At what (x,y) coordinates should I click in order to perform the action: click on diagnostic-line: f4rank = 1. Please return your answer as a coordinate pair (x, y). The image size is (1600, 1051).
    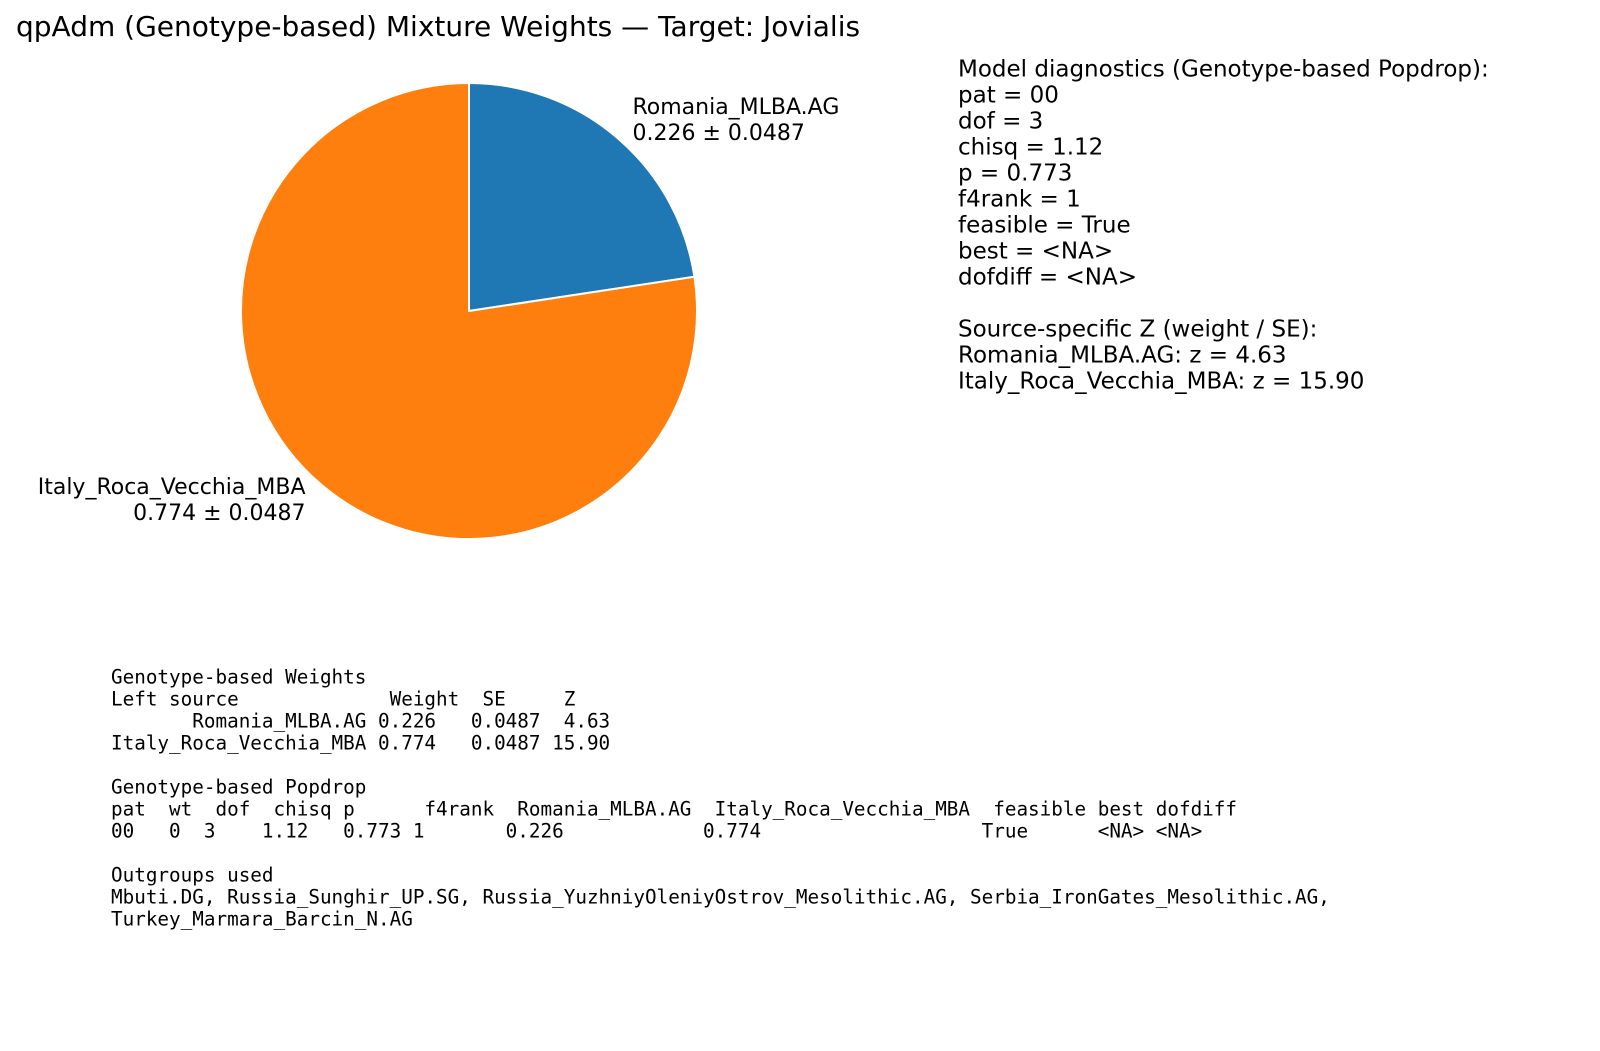
    Looking at the image, I should click on (1019, 200).